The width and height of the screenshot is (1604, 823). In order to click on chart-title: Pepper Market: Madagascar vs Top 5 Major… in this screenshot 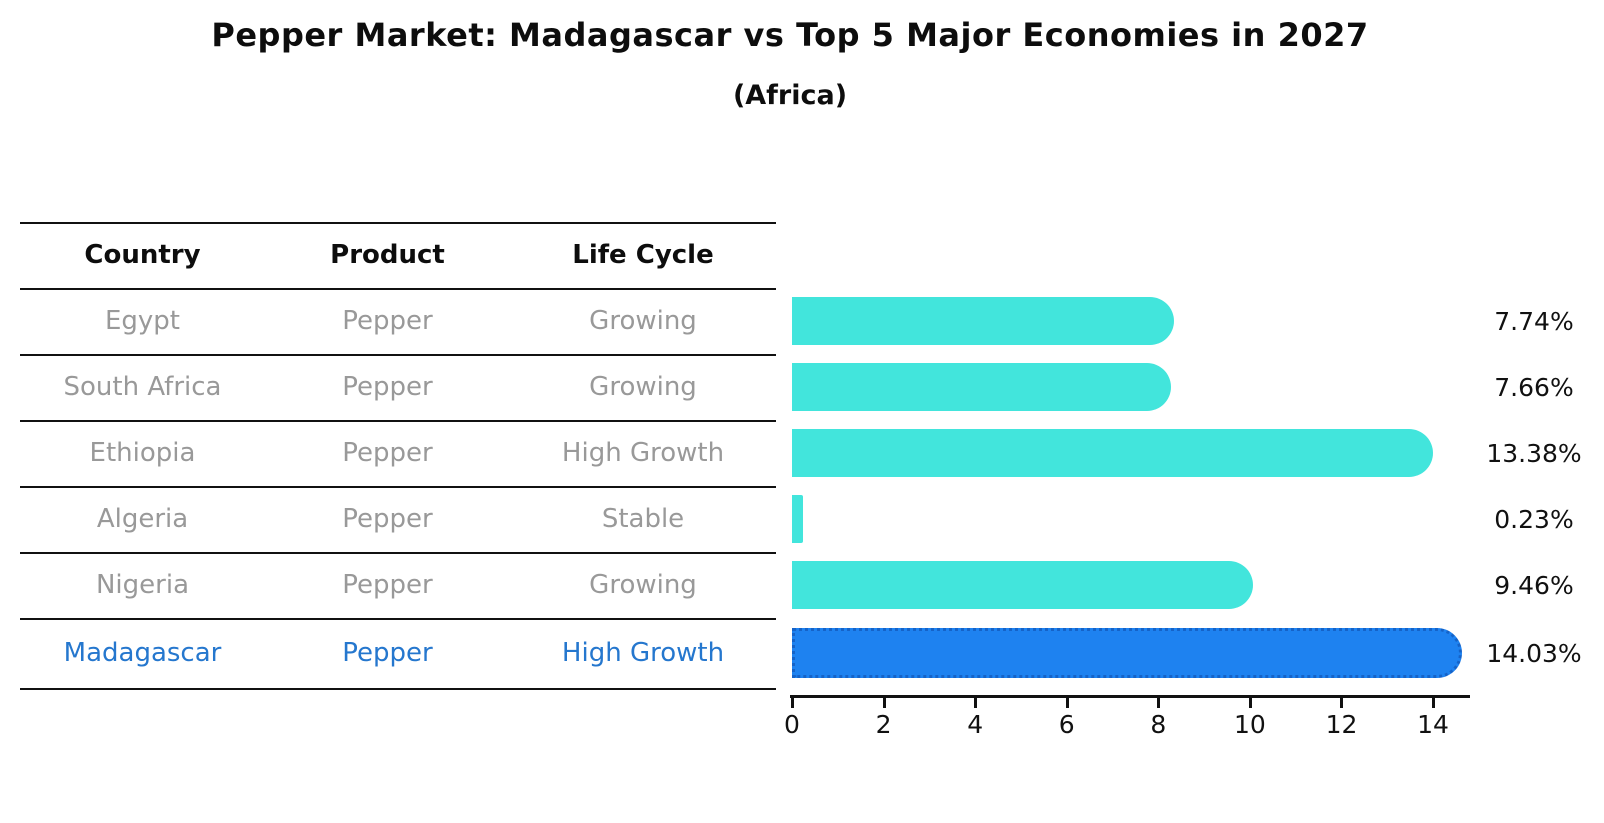, I will do `click(790, 35)`.